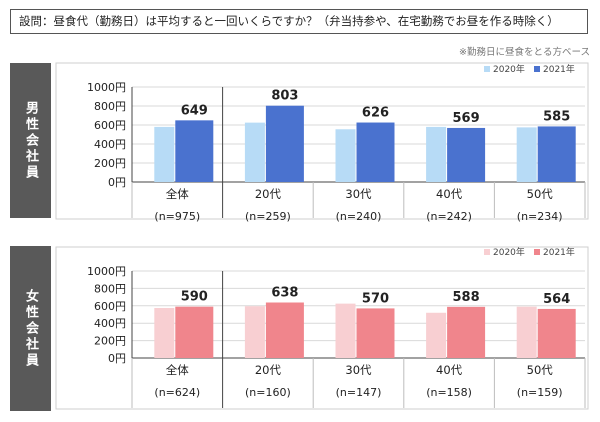  I want to click on female-panel-label: 女性会社員, so click(30, 328).